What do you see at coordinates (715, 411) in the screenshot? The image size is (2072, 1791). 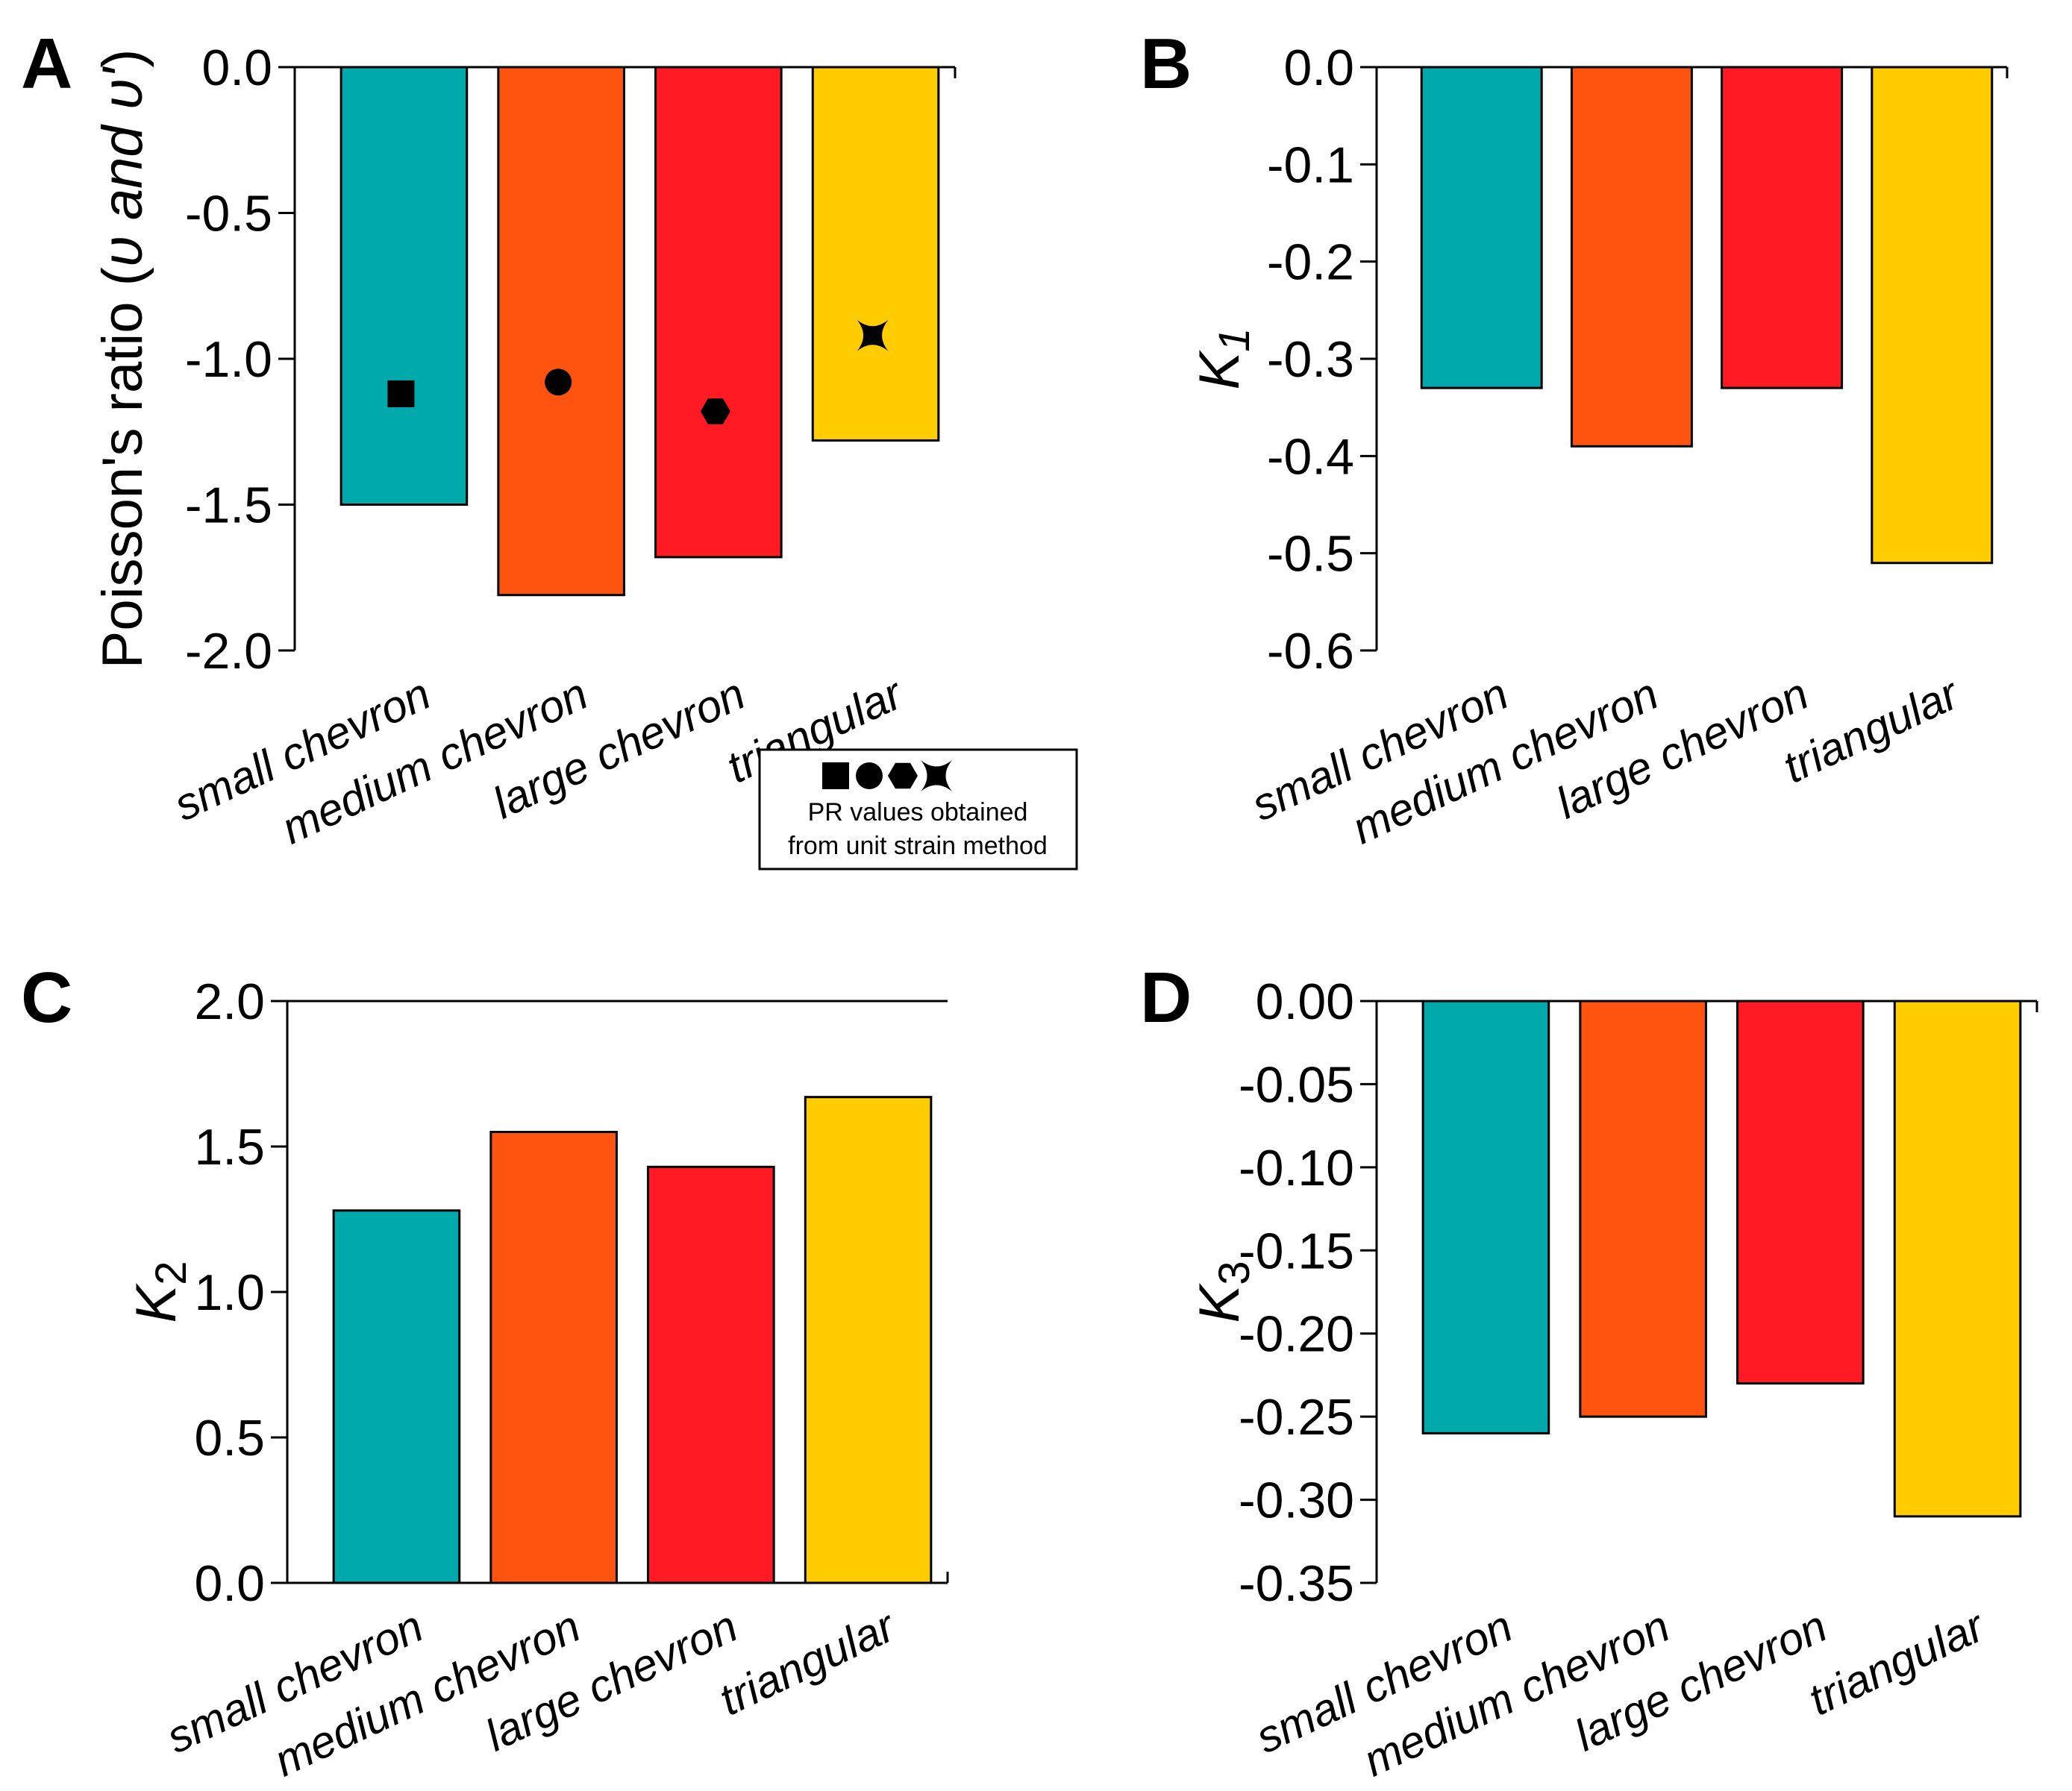 I see `pr-marker-hexagon` at bounding box center [715, 411].